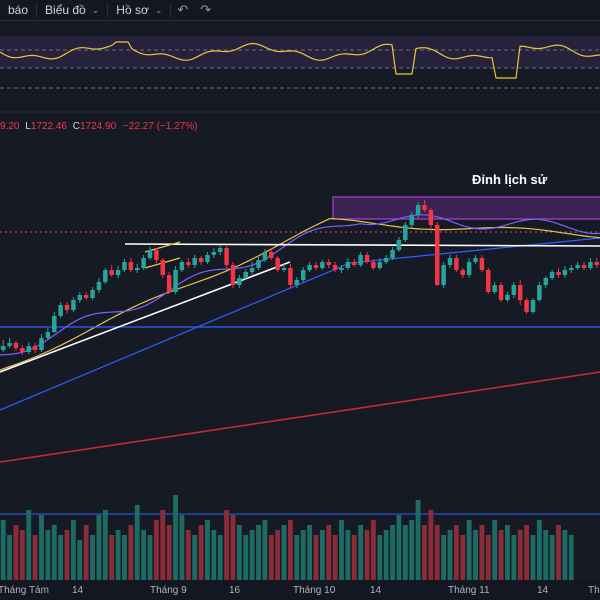 This screenshot has width=600, height=600. I want to click on all-time-high-annotation: Đỉnh lịch sử, so click(510, 179).